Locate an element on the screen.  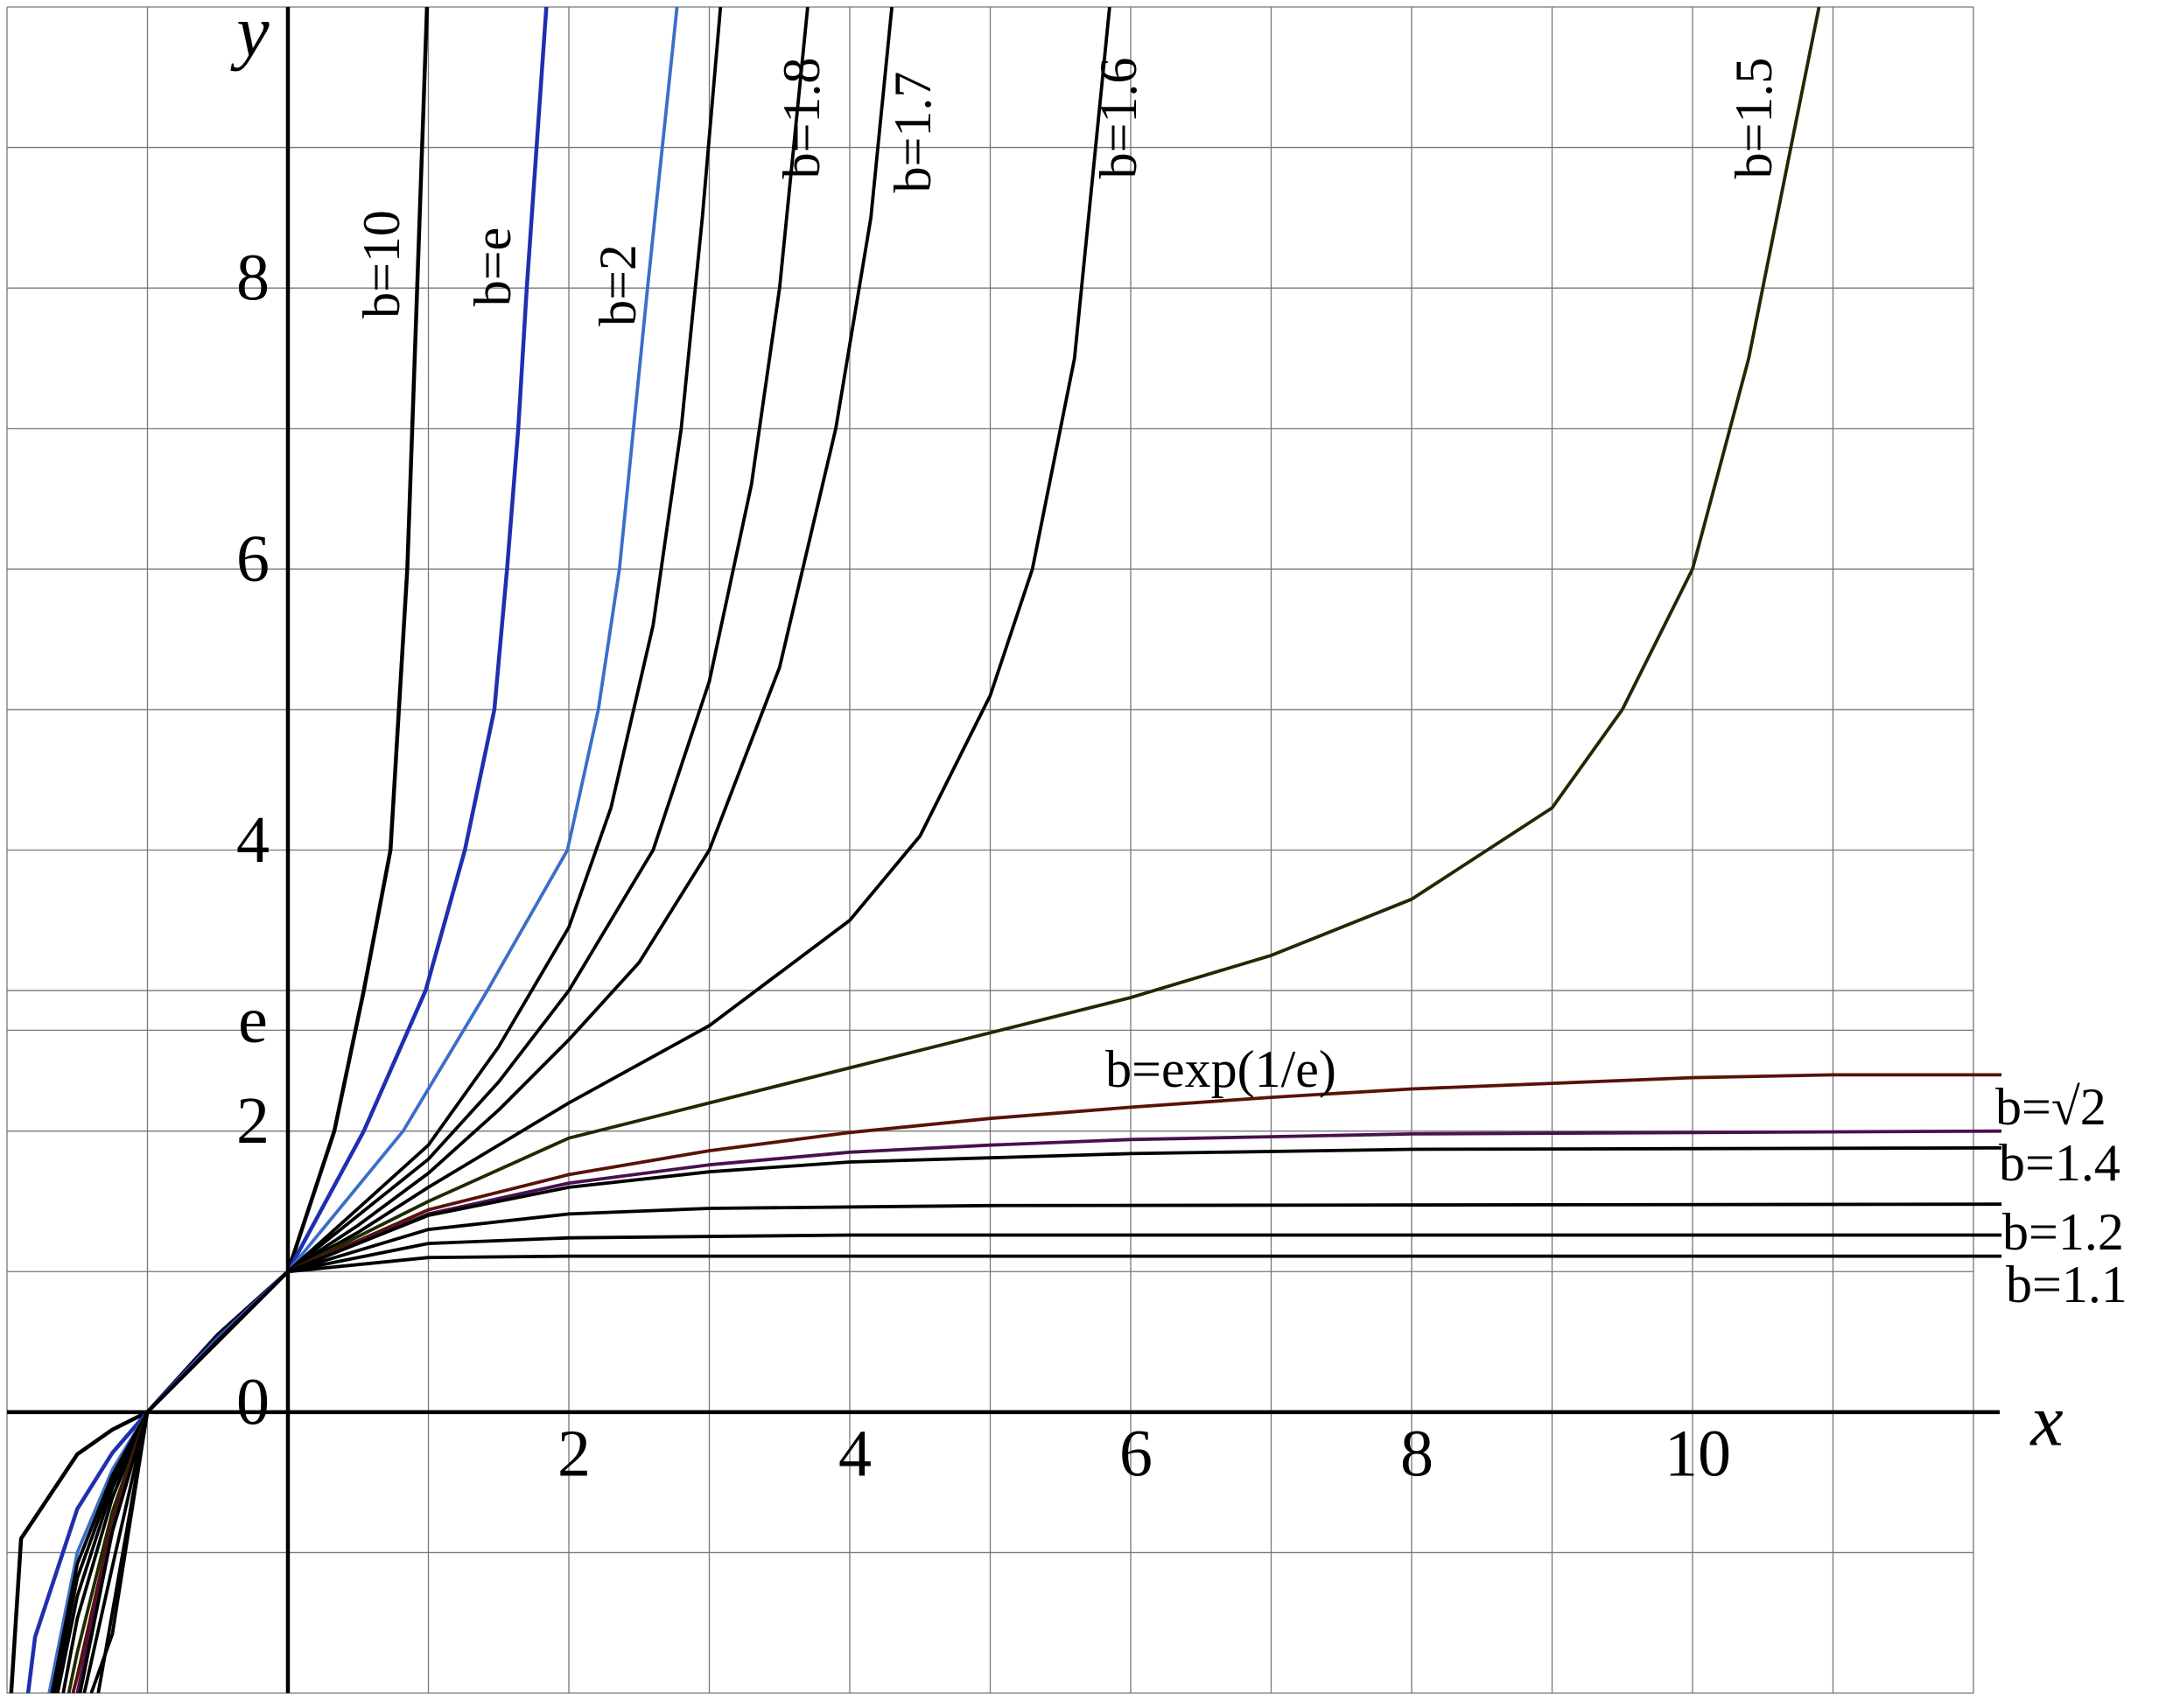
x-tick-label: 10 is located at coordinates (1698, 1453).